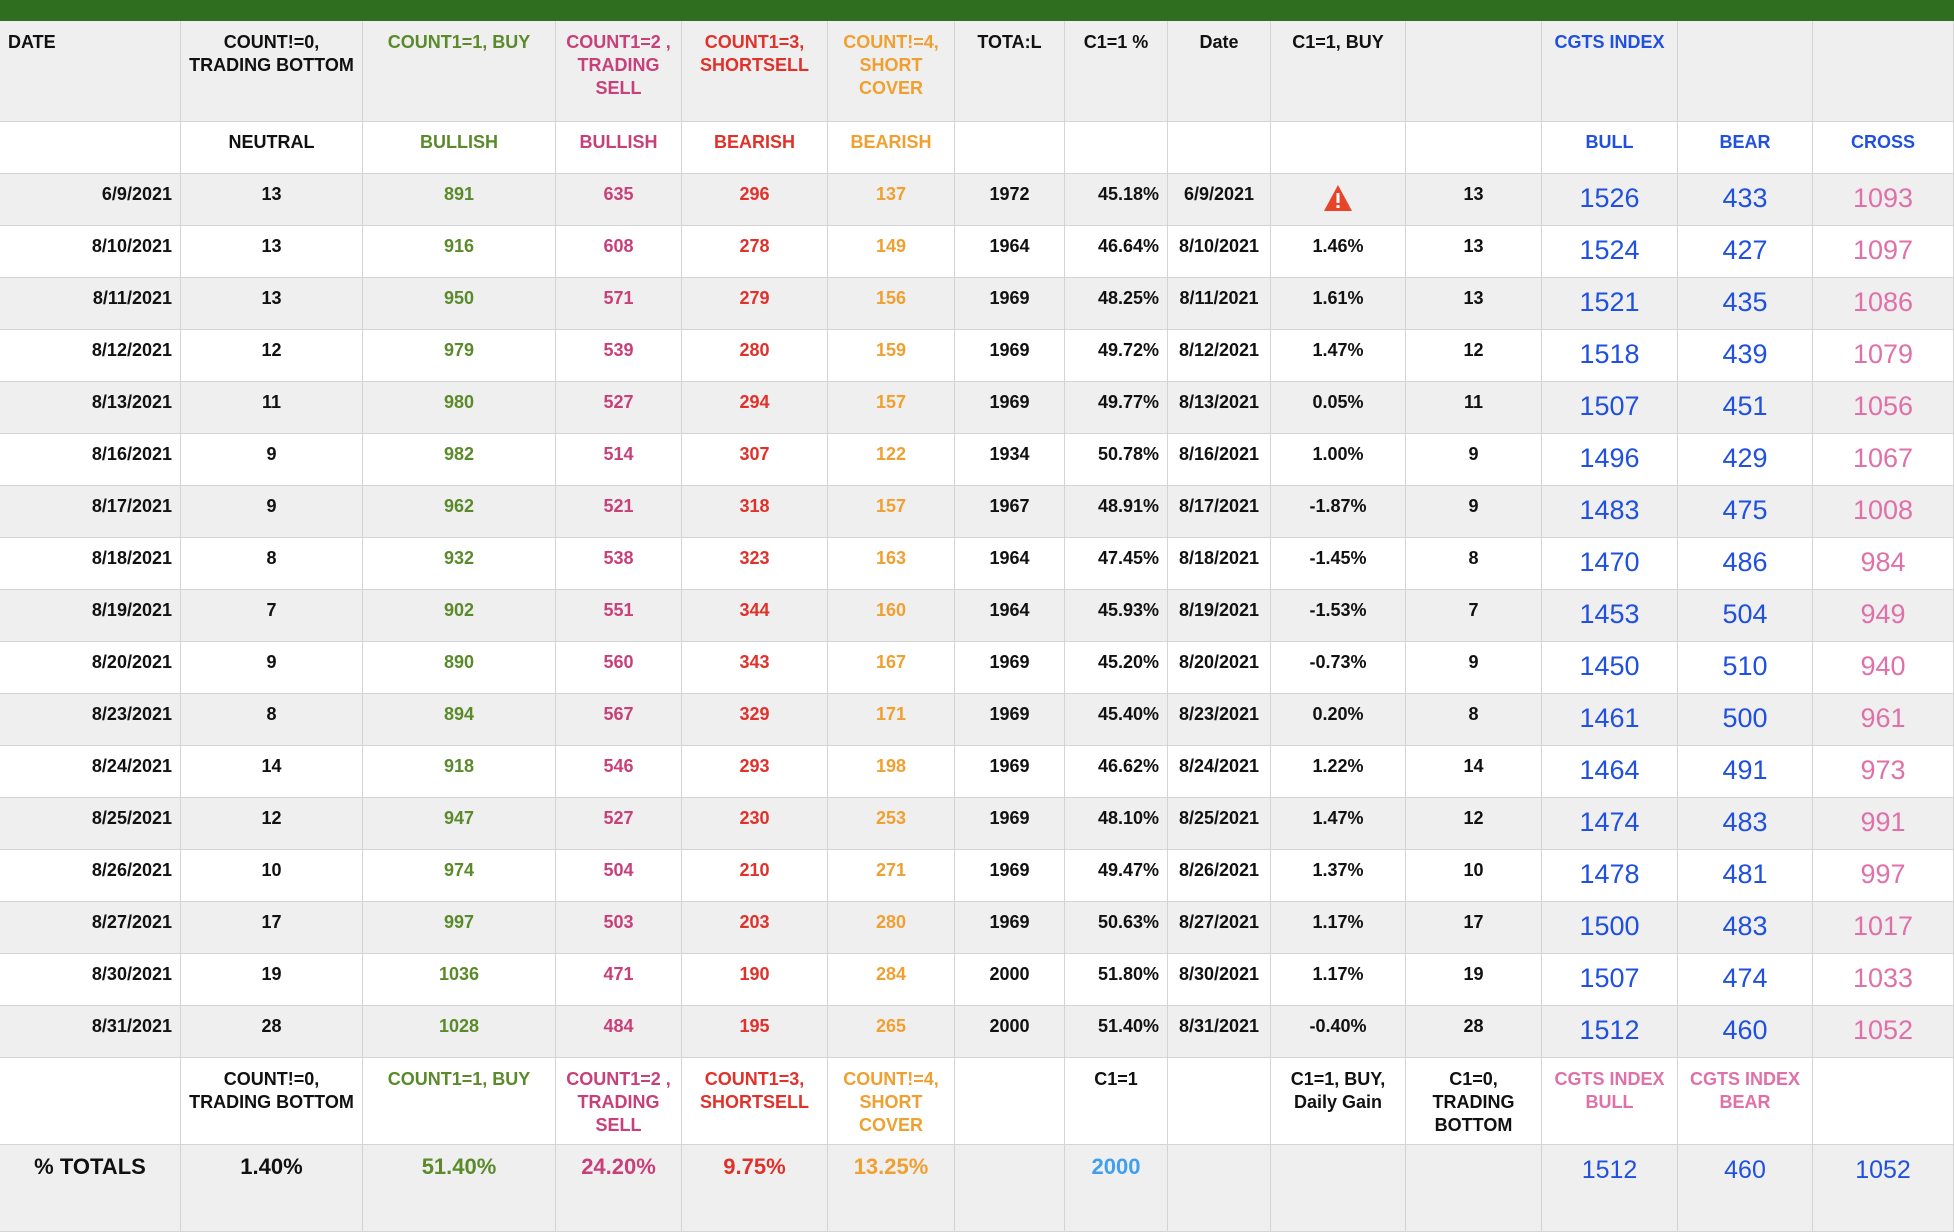 The image size is (1954, 1232). Describe the element at coordinates (619, 616) in the screenshot. I see `data-cell: 551` at that location.